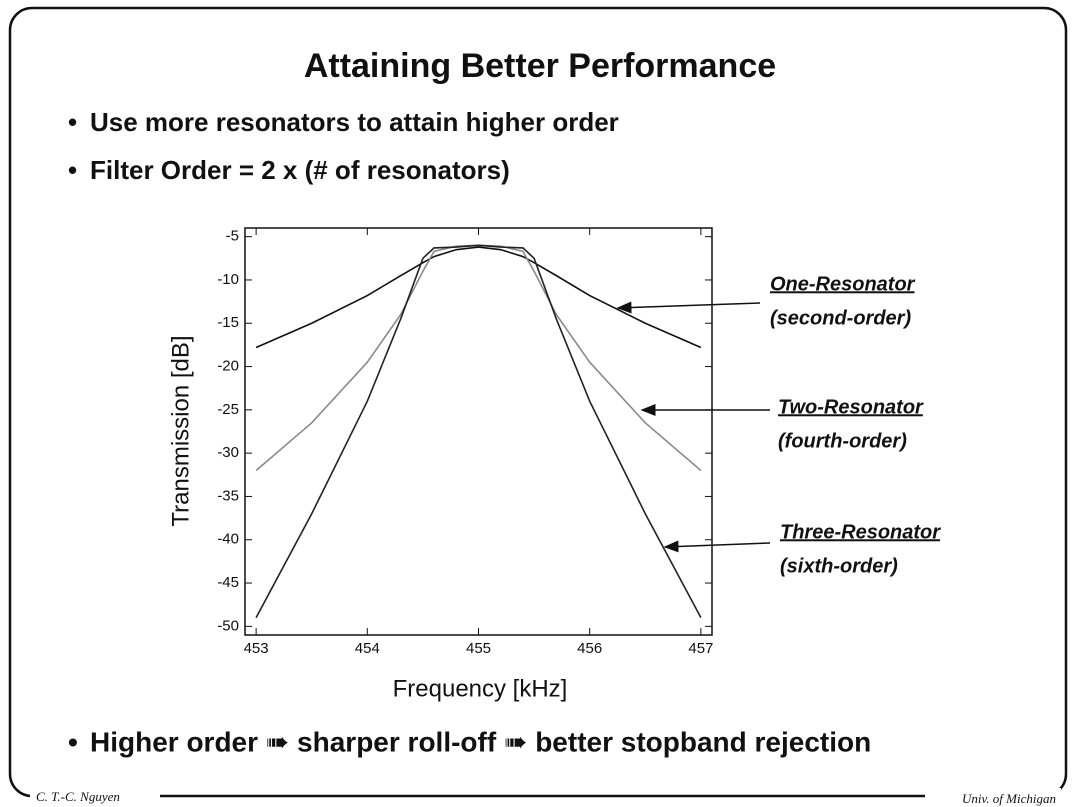 This screenshot has height=807, width=1076. What do you see at coordinates (860, 532) in the screenshot?
I see `annotation-label: Three-Resonator` at bounding box center [860, 532].